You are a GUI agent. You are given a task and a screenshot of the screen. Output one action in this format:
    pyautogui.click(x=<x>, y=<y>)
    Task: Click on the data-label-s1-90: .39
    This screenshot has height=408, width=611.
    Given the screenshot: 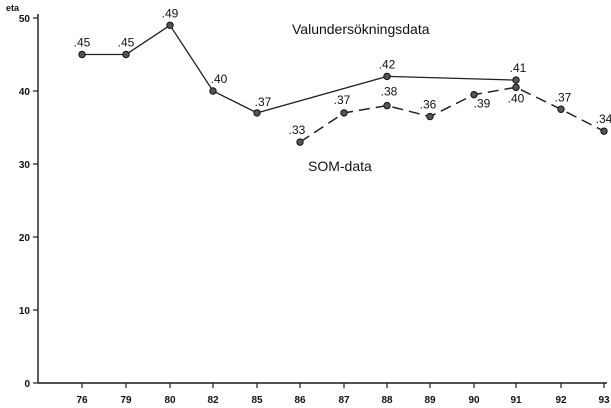 What is the action you would take?
    pyautogui.click(x=482, y=104)
    